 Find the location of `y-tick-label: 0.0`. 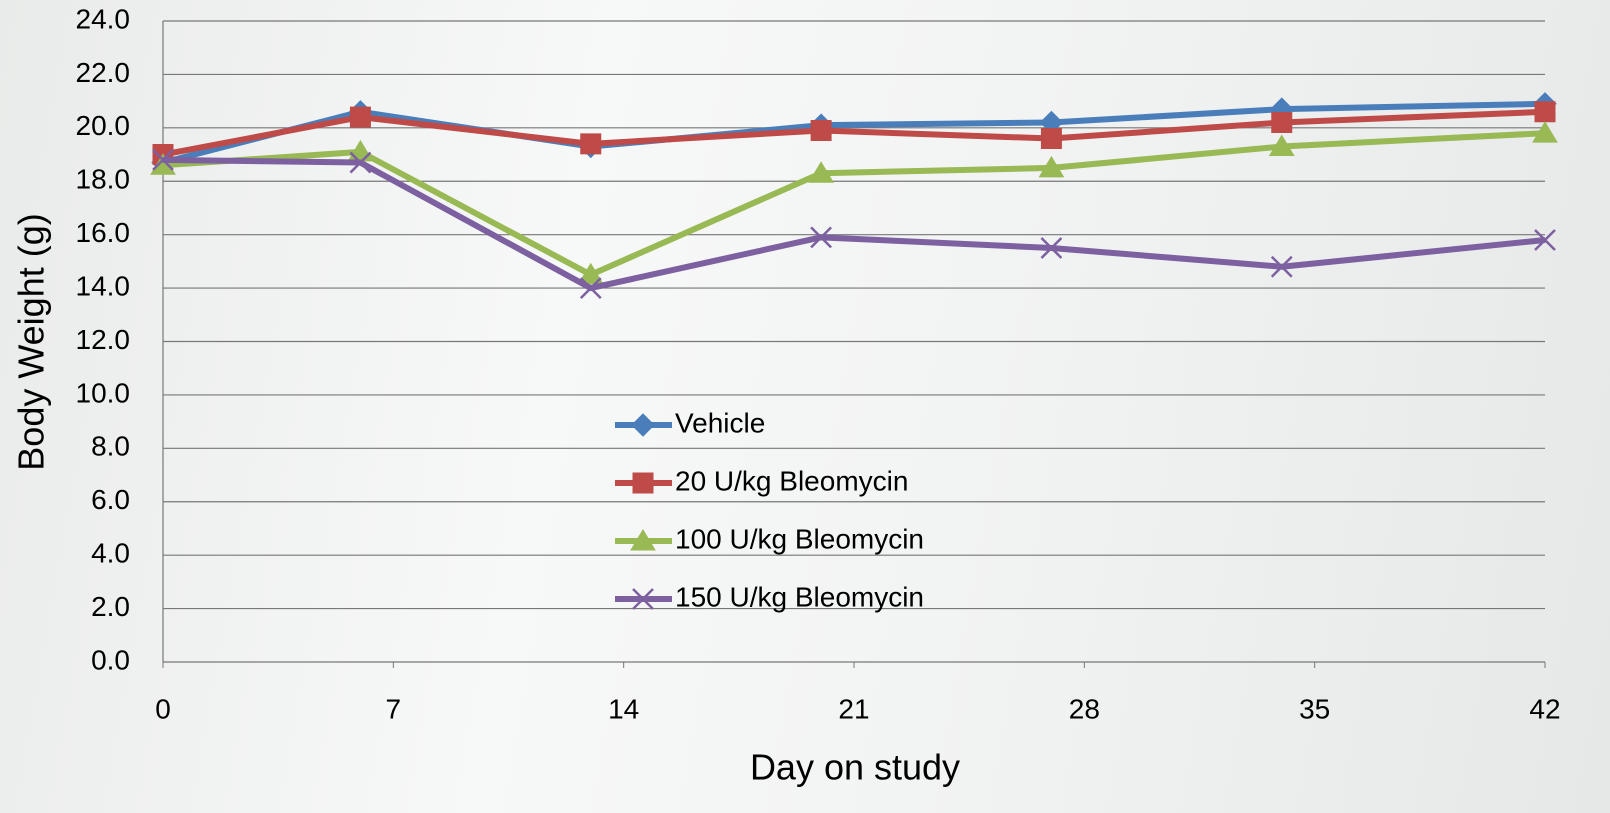

y-tick-label: 0.0 is located at coordinates (110, 659).